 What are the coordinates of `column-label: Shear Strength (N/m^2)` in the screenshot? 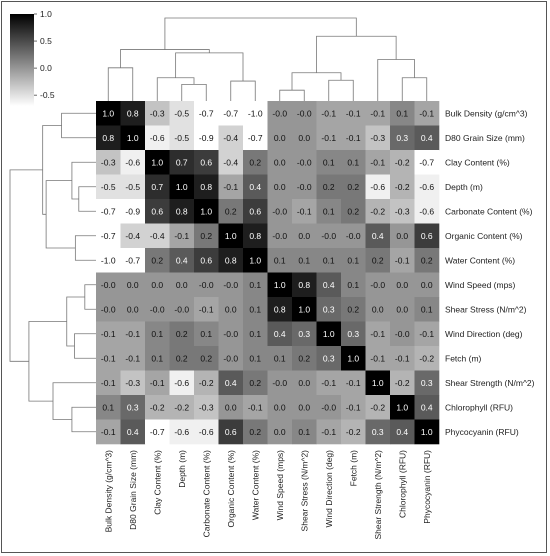 It's located at (378, 495).